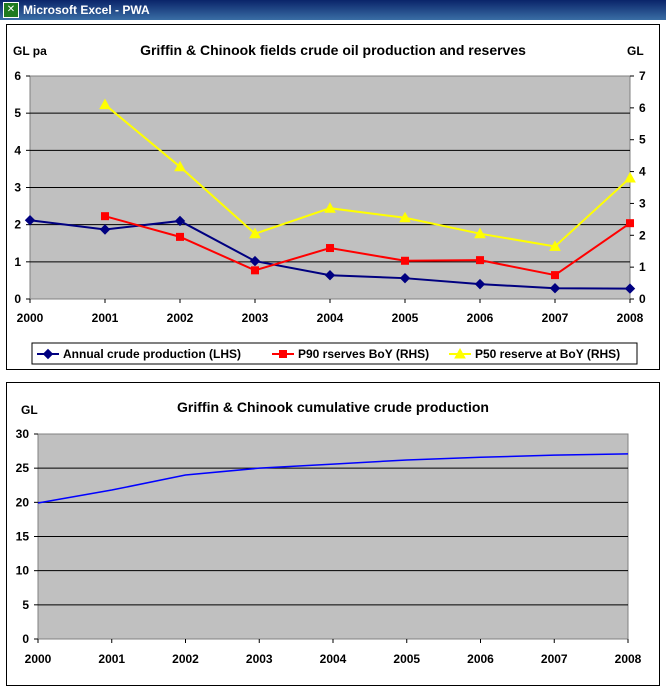  Describe the element at coordinates (630, 318) in the screenshot. I see `chart1-x-tick-label: 2008` at that location.